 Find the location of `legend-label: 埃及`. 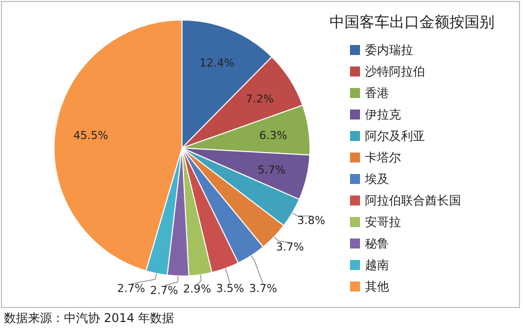

legend-label: 埃及 is located at coordinates (376, 179).